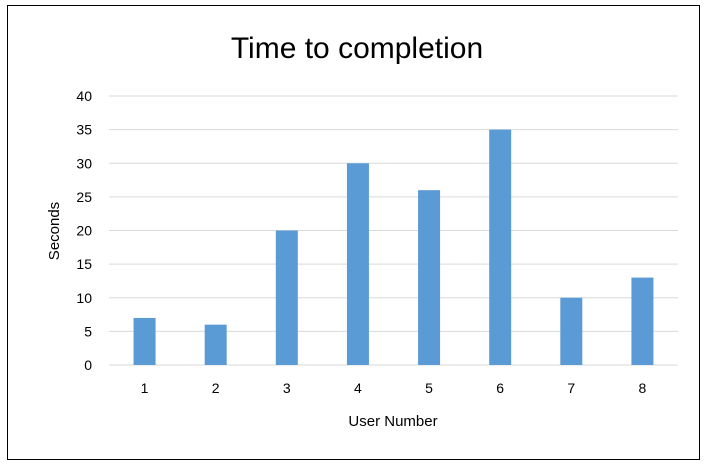 The image size is (708, 468). Describe the element at coordinates (571, 388) in the screenshot. I see `x-tick-label: 7` at that location.